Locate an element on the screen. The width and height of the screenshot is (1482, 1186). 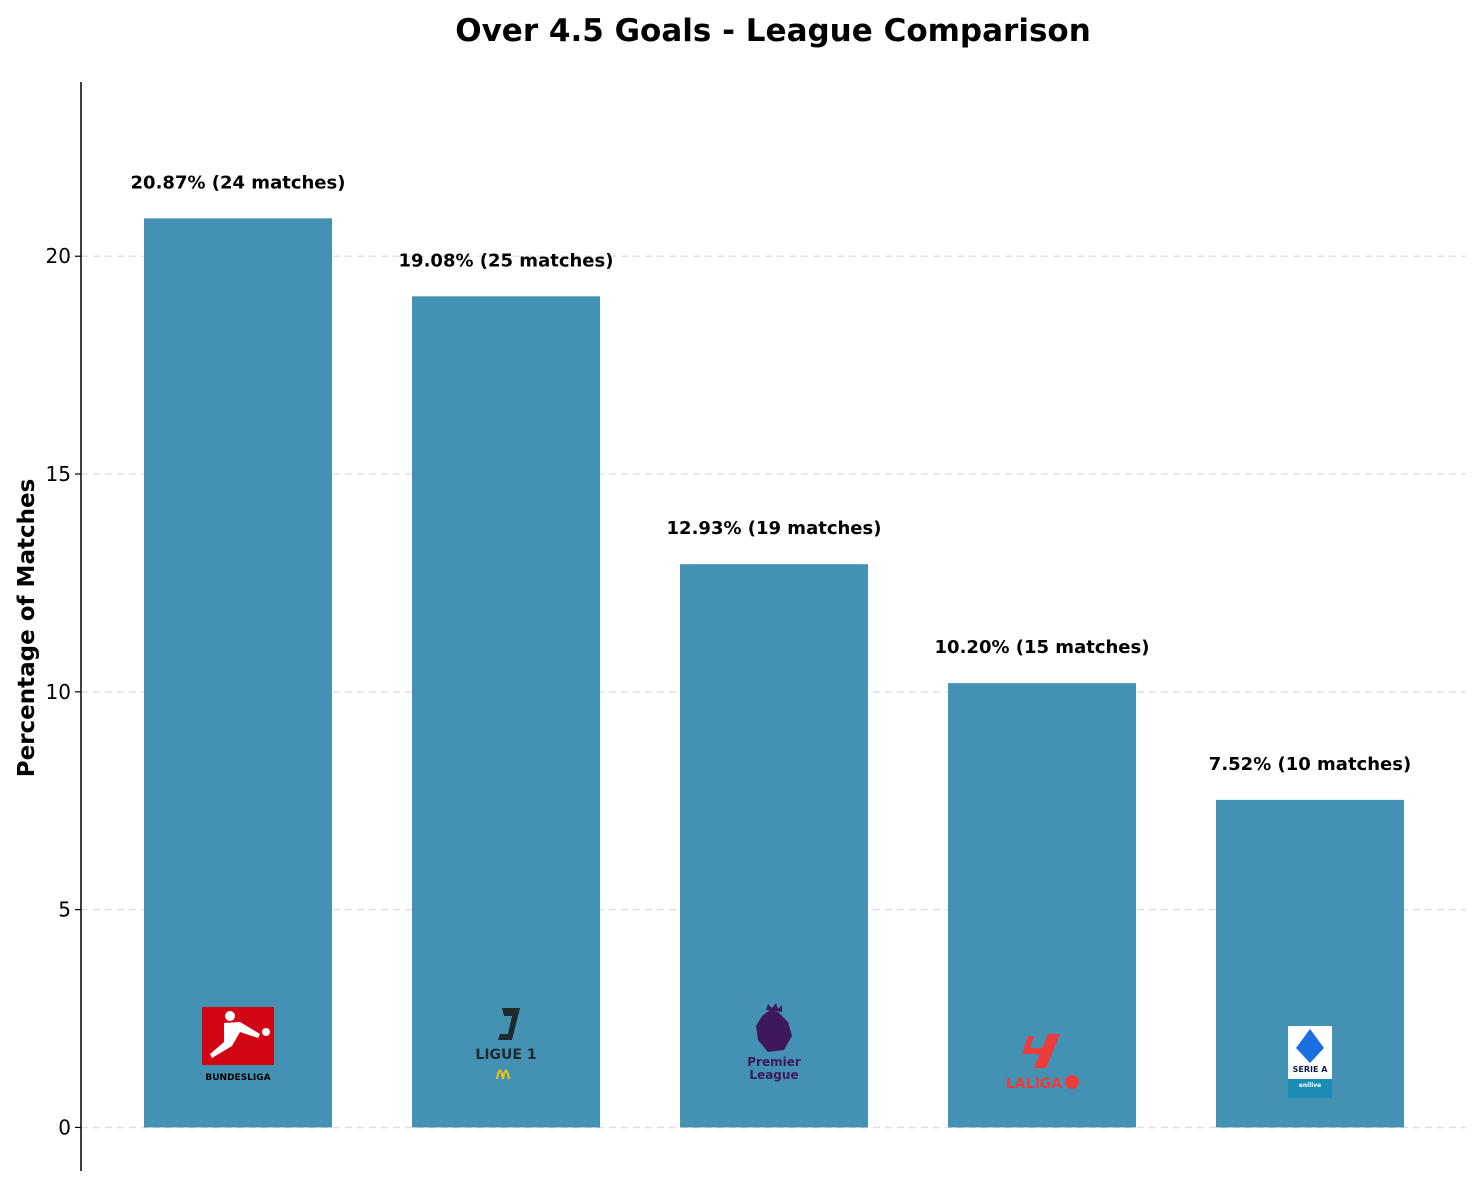
premier-league-wordmark-line1: Premier is located at coordinates (774, 1062).